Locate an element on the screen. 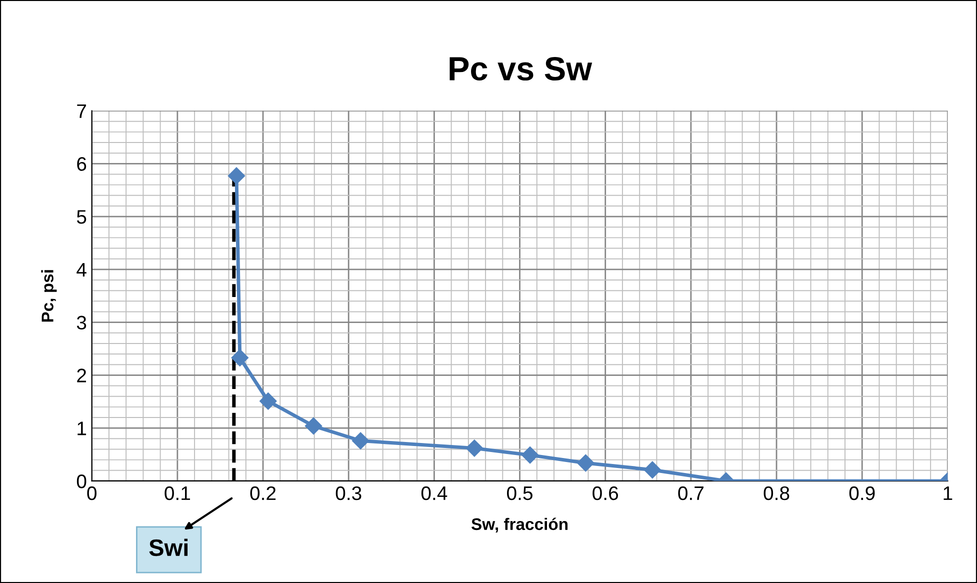 The height and width of the screenshot is (583, 977). x-tick-label: 0.2 is located at coordinates (263, 493).